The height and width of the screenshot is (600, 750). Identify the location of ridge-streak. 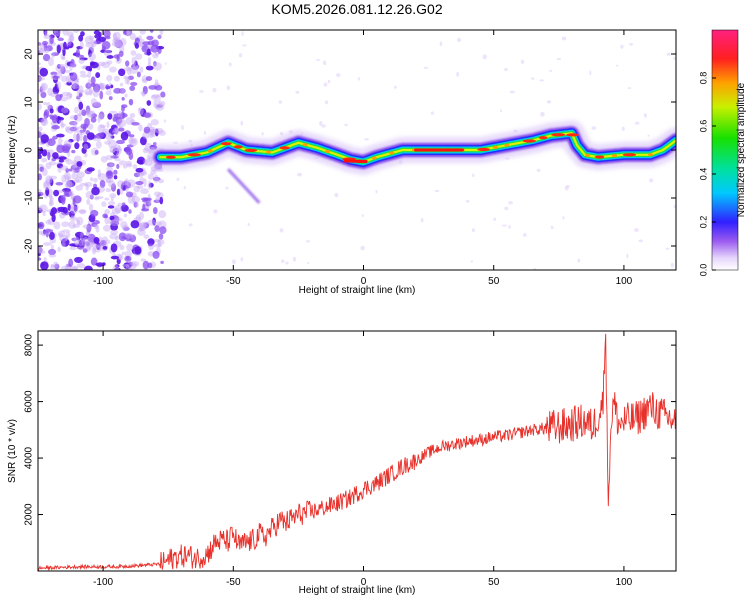
(243, 186).